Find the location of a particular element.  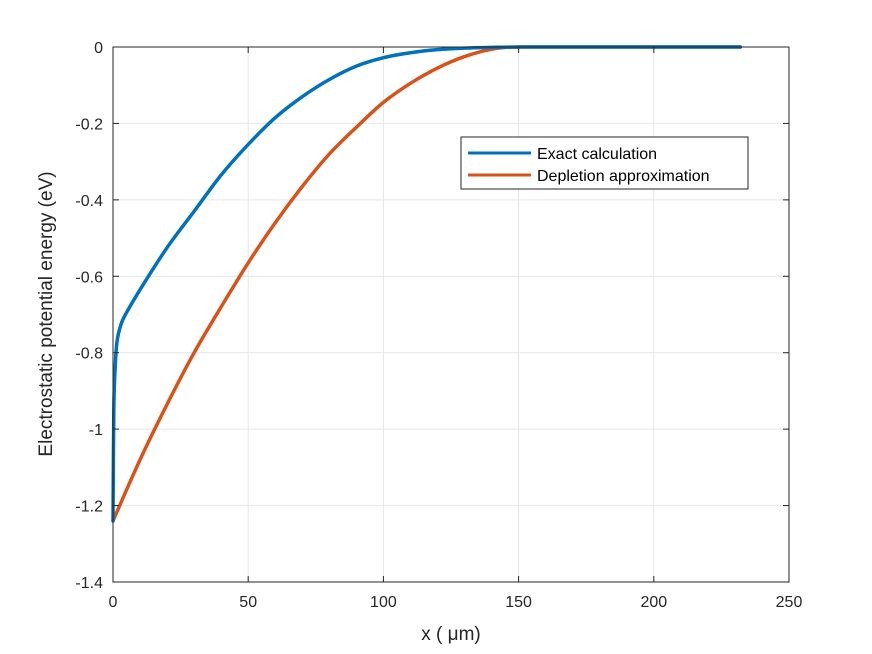

x-tick-label: 250 is located at coordinates (789, 602).